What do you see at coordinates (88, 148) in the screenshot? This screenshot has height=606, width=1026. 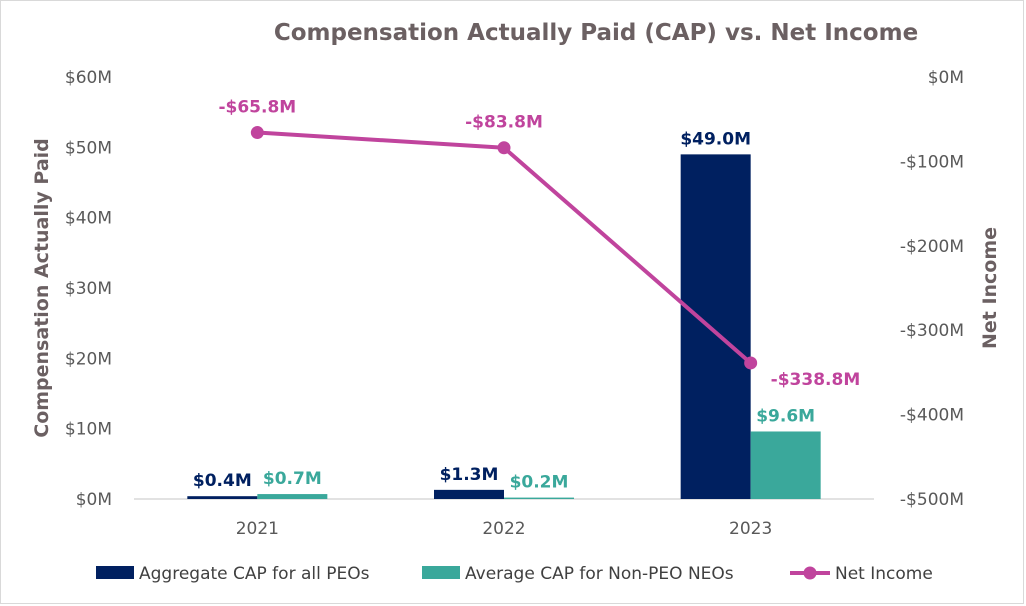 I see `y-left-tick-label: $50M` at bounding box center [88, 148].